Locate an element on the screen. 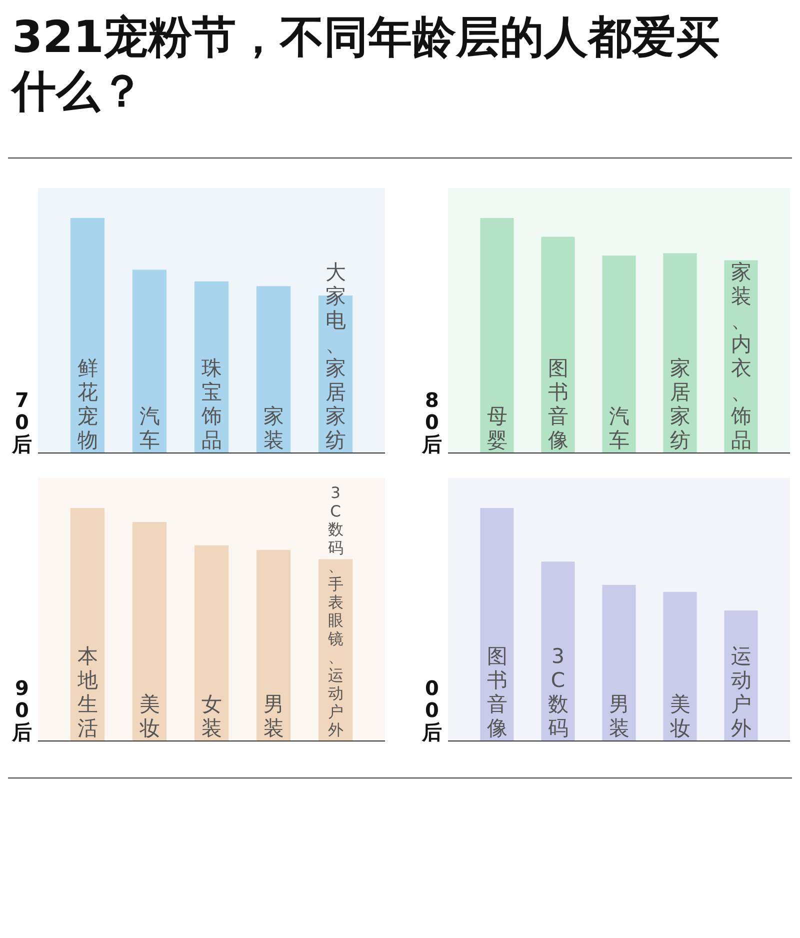  x-tick-label: 家居家纺 is located at coordinates (680, 404).